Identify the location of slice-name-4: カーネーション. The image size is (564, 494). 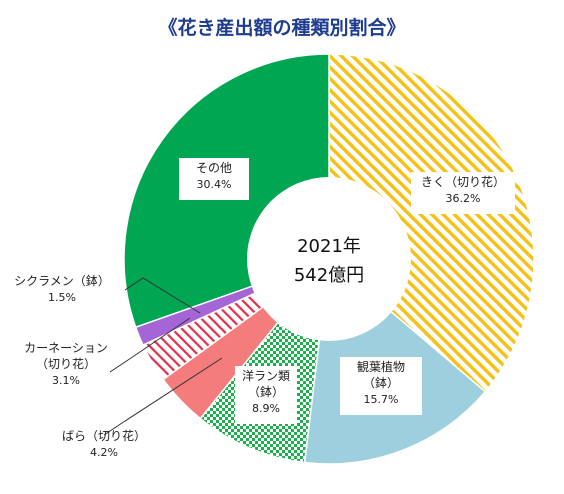
(66, 348).